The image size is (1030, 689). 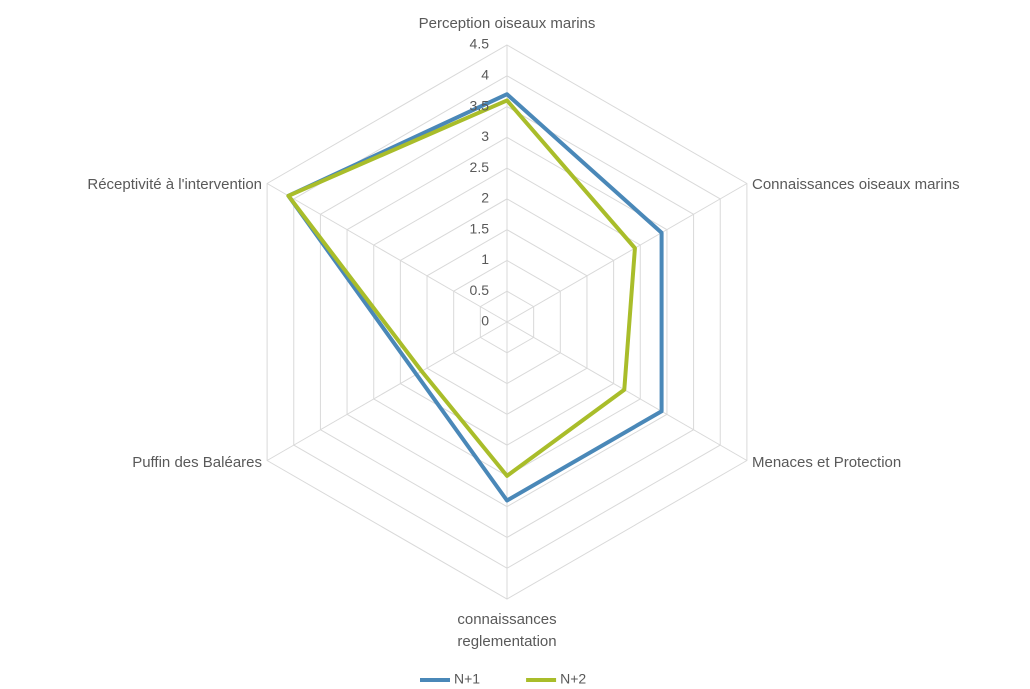 What do you see at coordinates (507, 630) in the screenshot?
I see `category-label: connaissances reglementation` at bounding box center [507, 630].